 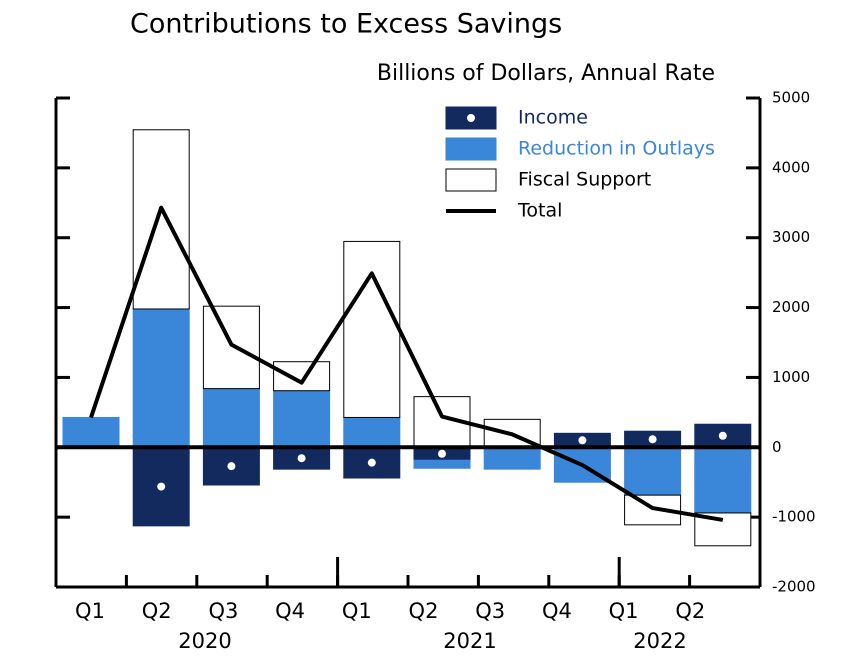 What do you see at coordinates (659, 641) in the screenshot?
I see `year-label: 2022` at bounding box center [659, 641].